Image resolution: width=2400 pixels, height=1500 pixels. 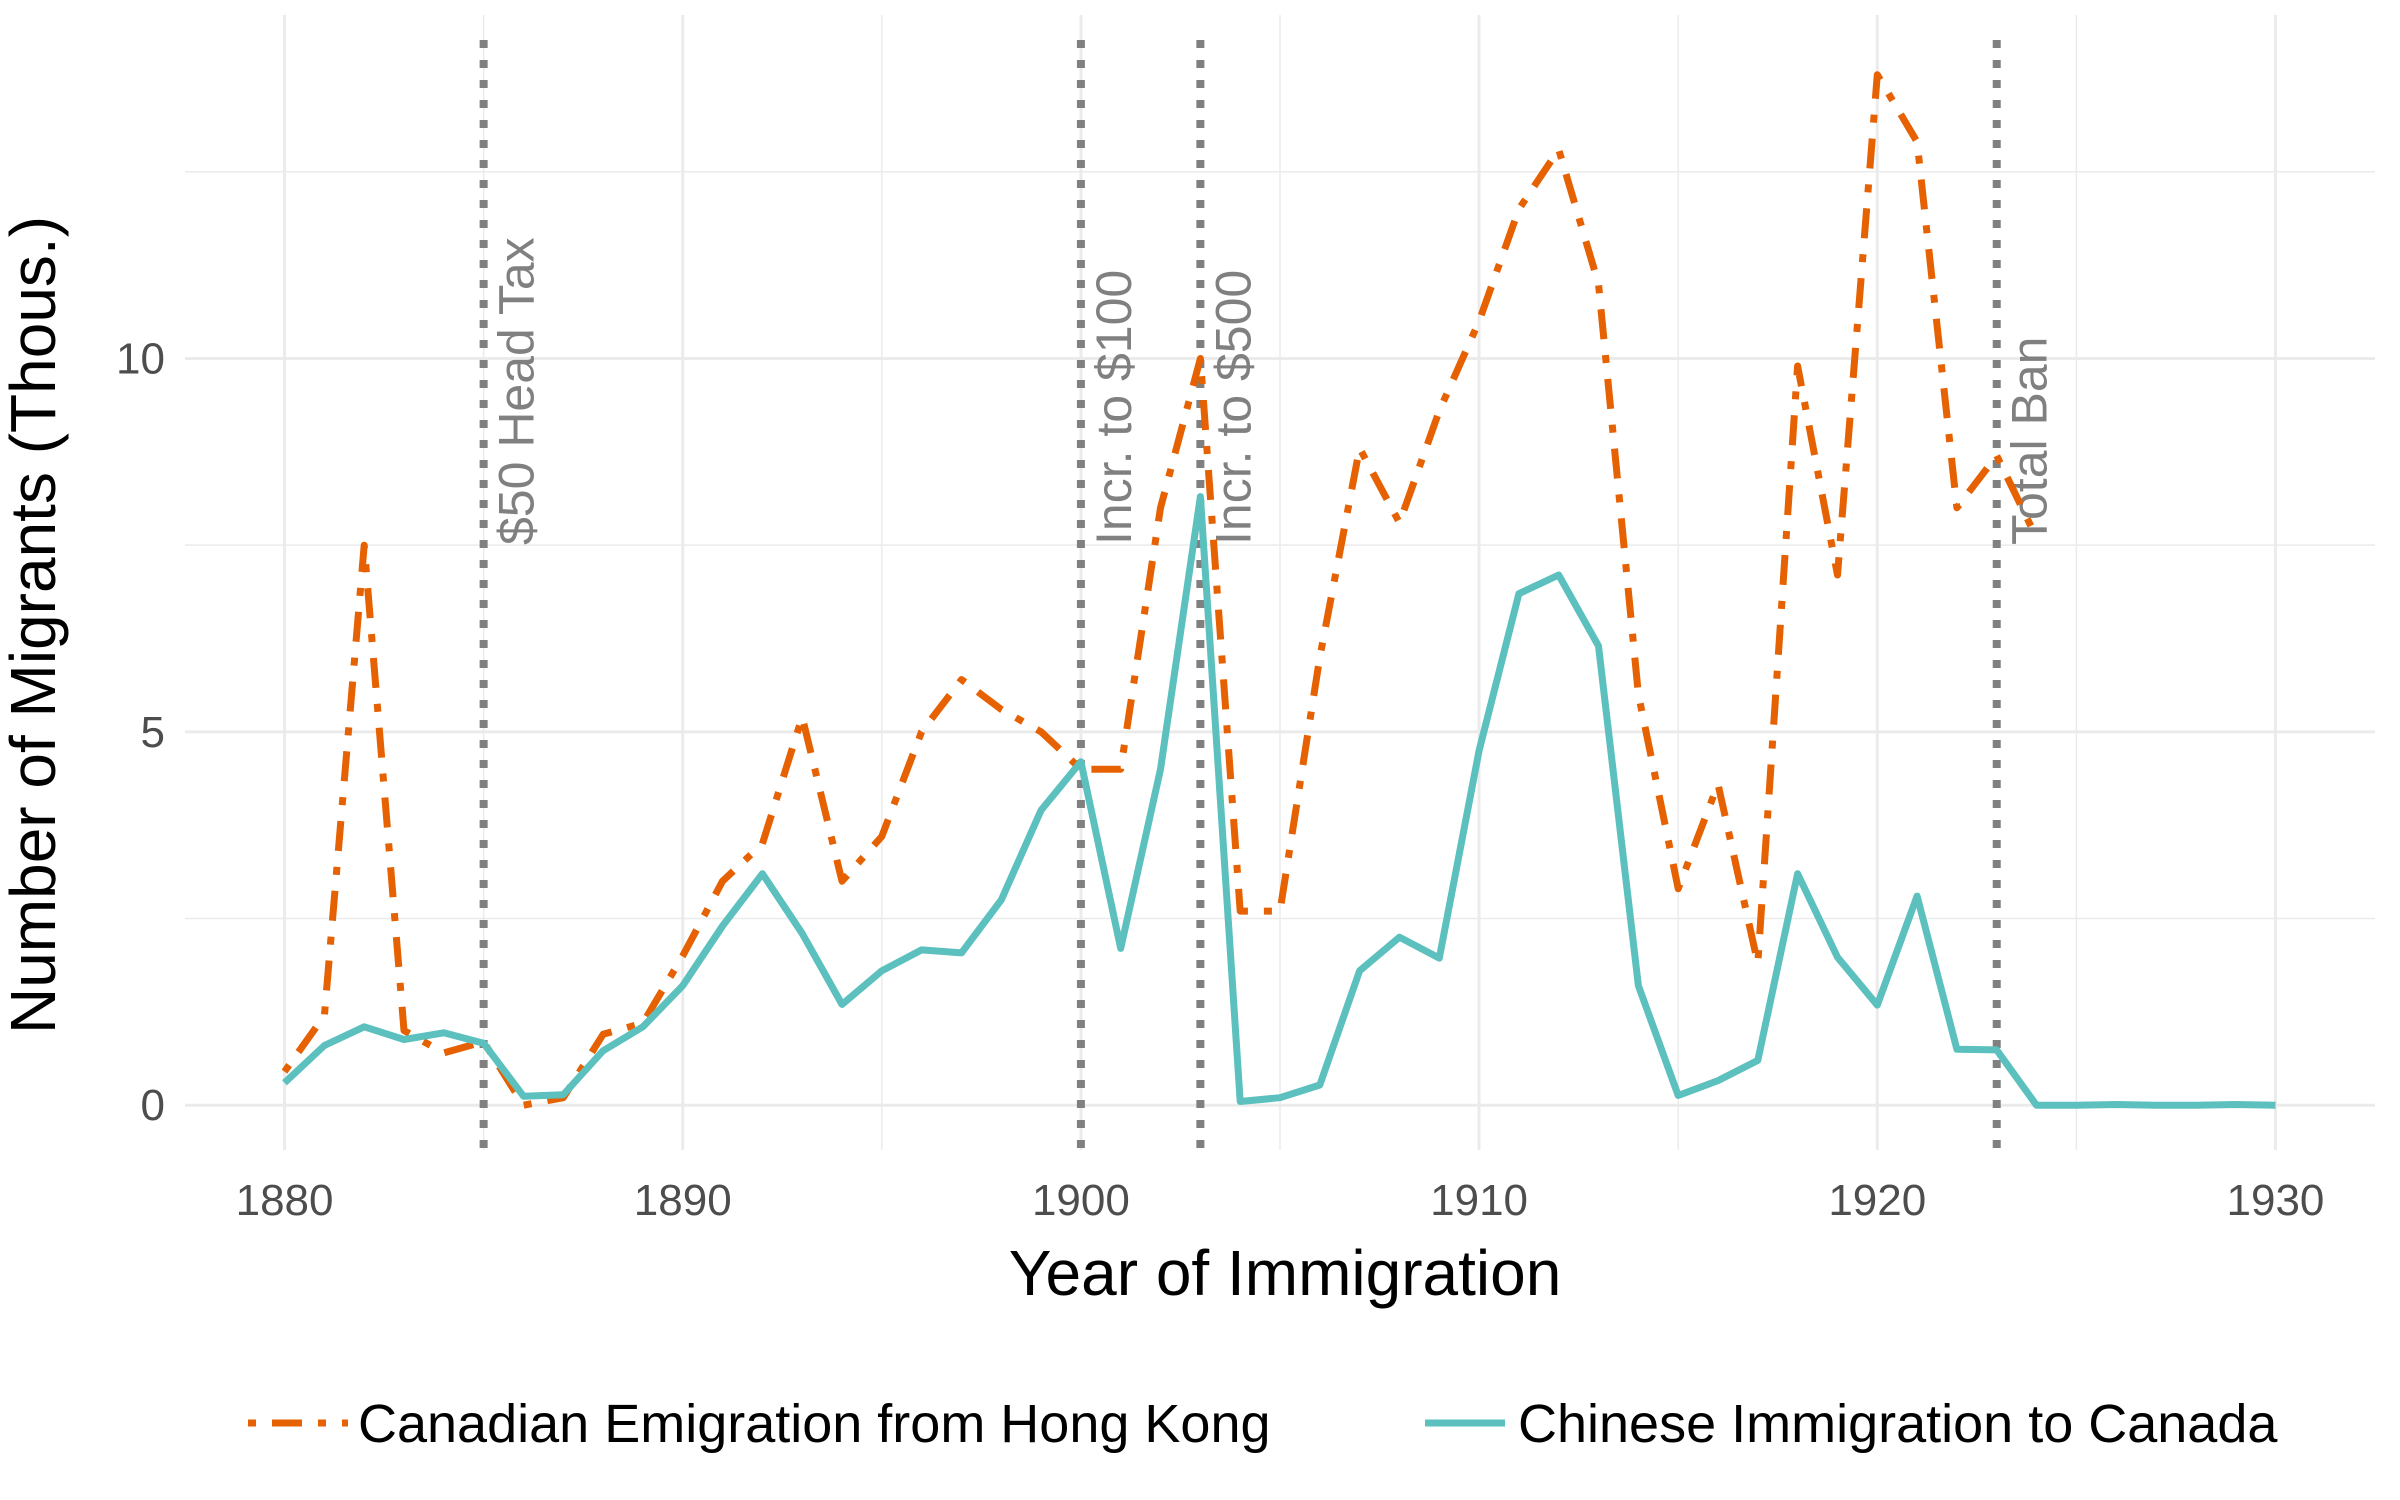 What do you see at coordinates (1114, 407) in the screenshot?
I see `policy-label: Incr. to $100` at bounding box center [1114, 407].